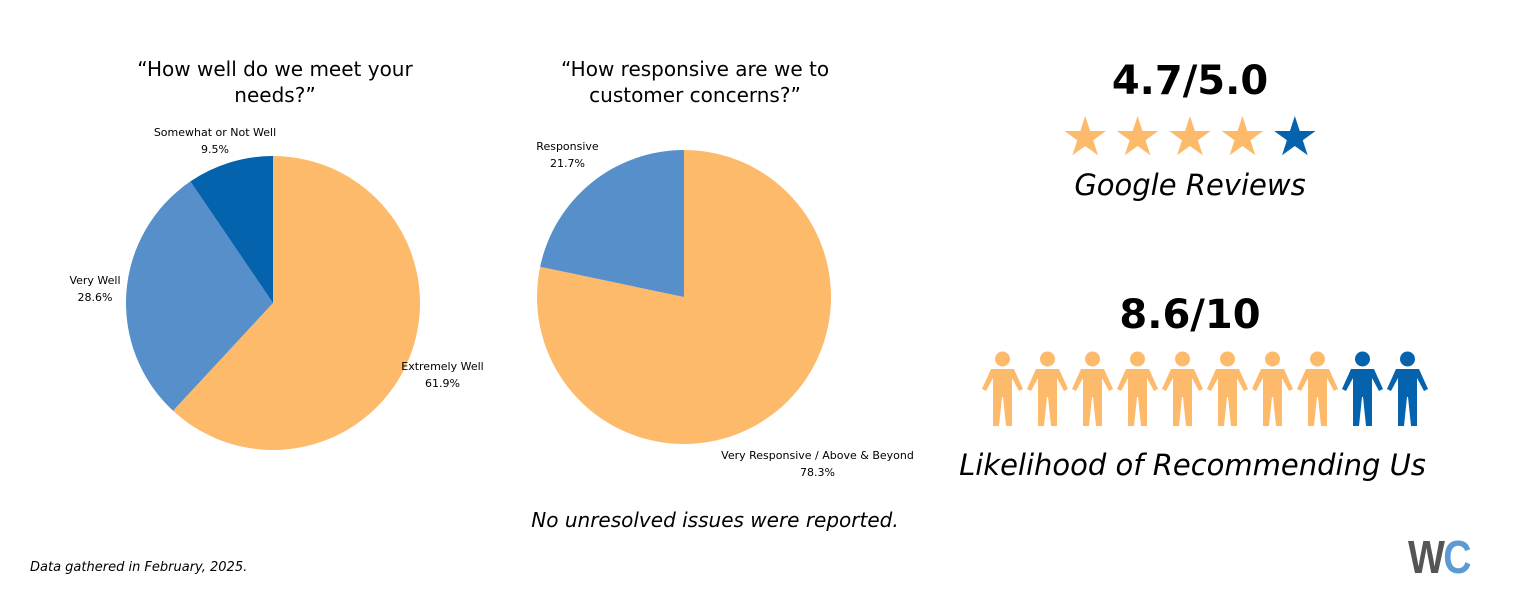 This screenshot has height=592, width=1515. I want to click on pie-slice-extremely-well, so click(296, 303).